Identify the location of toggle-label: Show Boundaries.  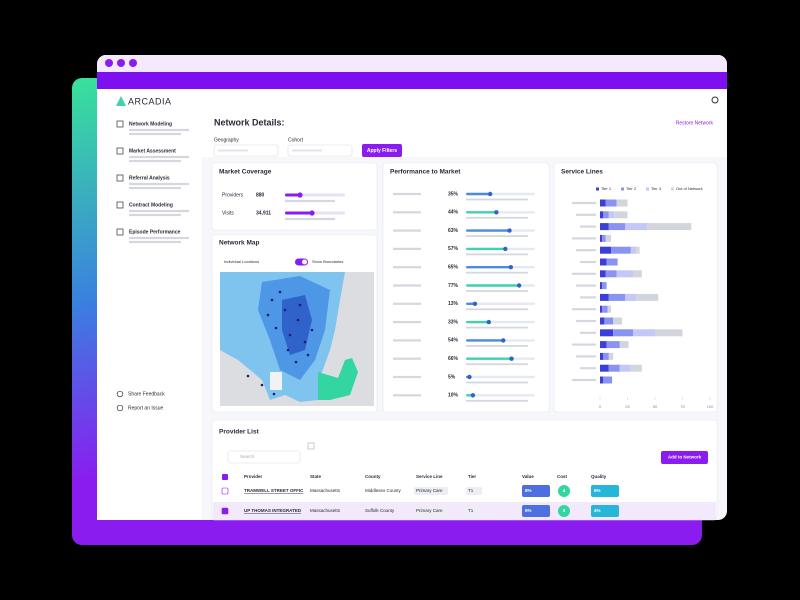
(327, 261).